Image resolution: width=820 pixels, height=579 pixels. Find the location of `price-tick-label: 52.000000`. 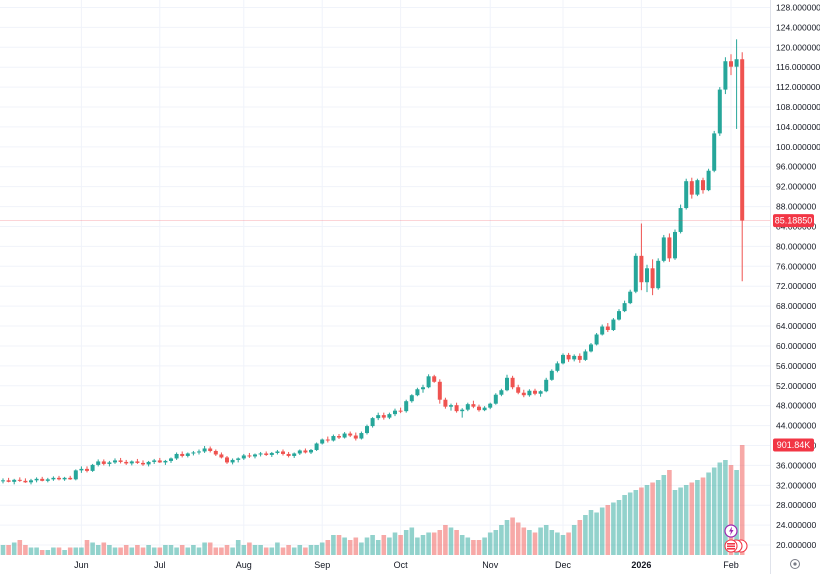

price-tick-label: 52.000000 is located at coordinates (796, 386).